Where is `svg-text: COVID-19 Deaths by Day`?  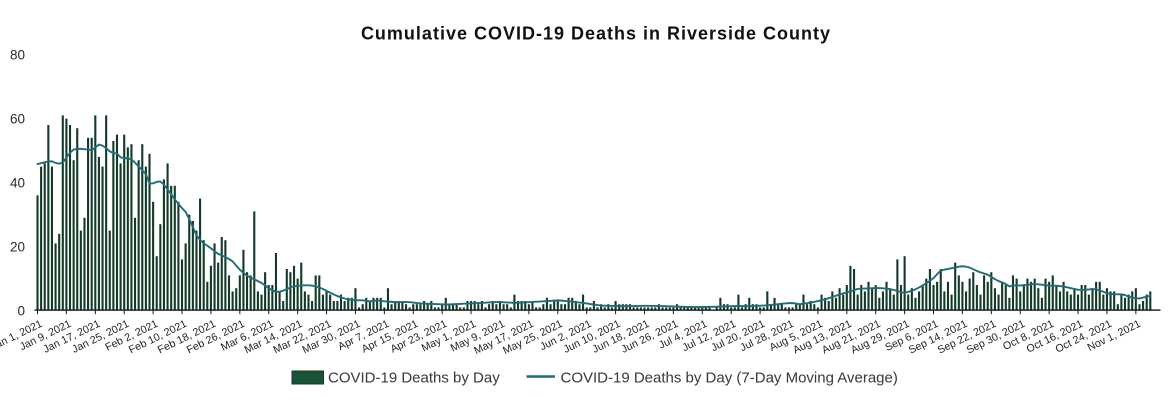
svg-text: COVID-19 Deaths by Day is located at coordinates (414, 378).